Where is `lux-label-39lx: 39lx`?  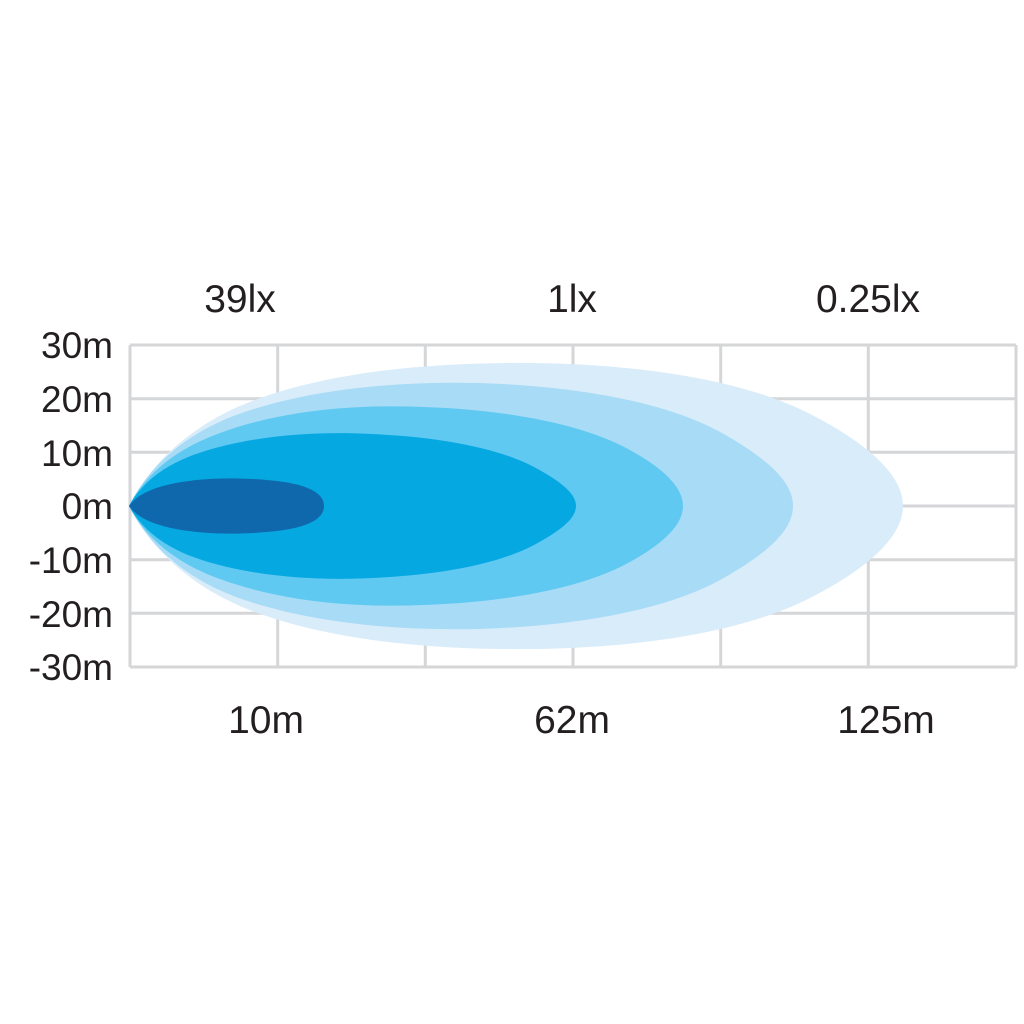
lux-label-39lx: 39lx is located at coordinates (240, 299).